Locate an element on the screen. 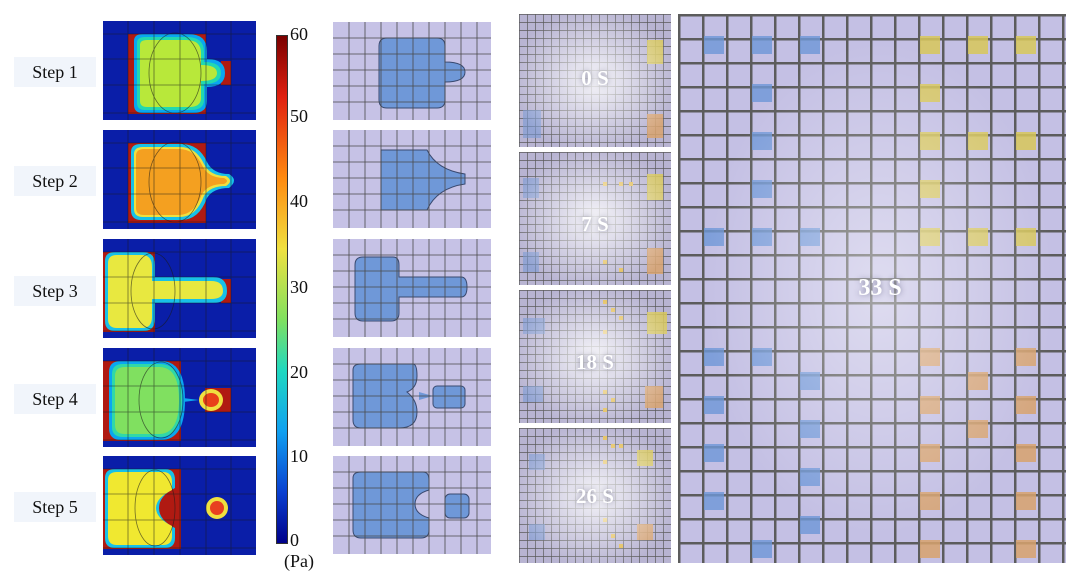 Image resolution: width=1080 pixels, height=587 pixels. timelapse-photo-26s is located at coordinates (595, 495).